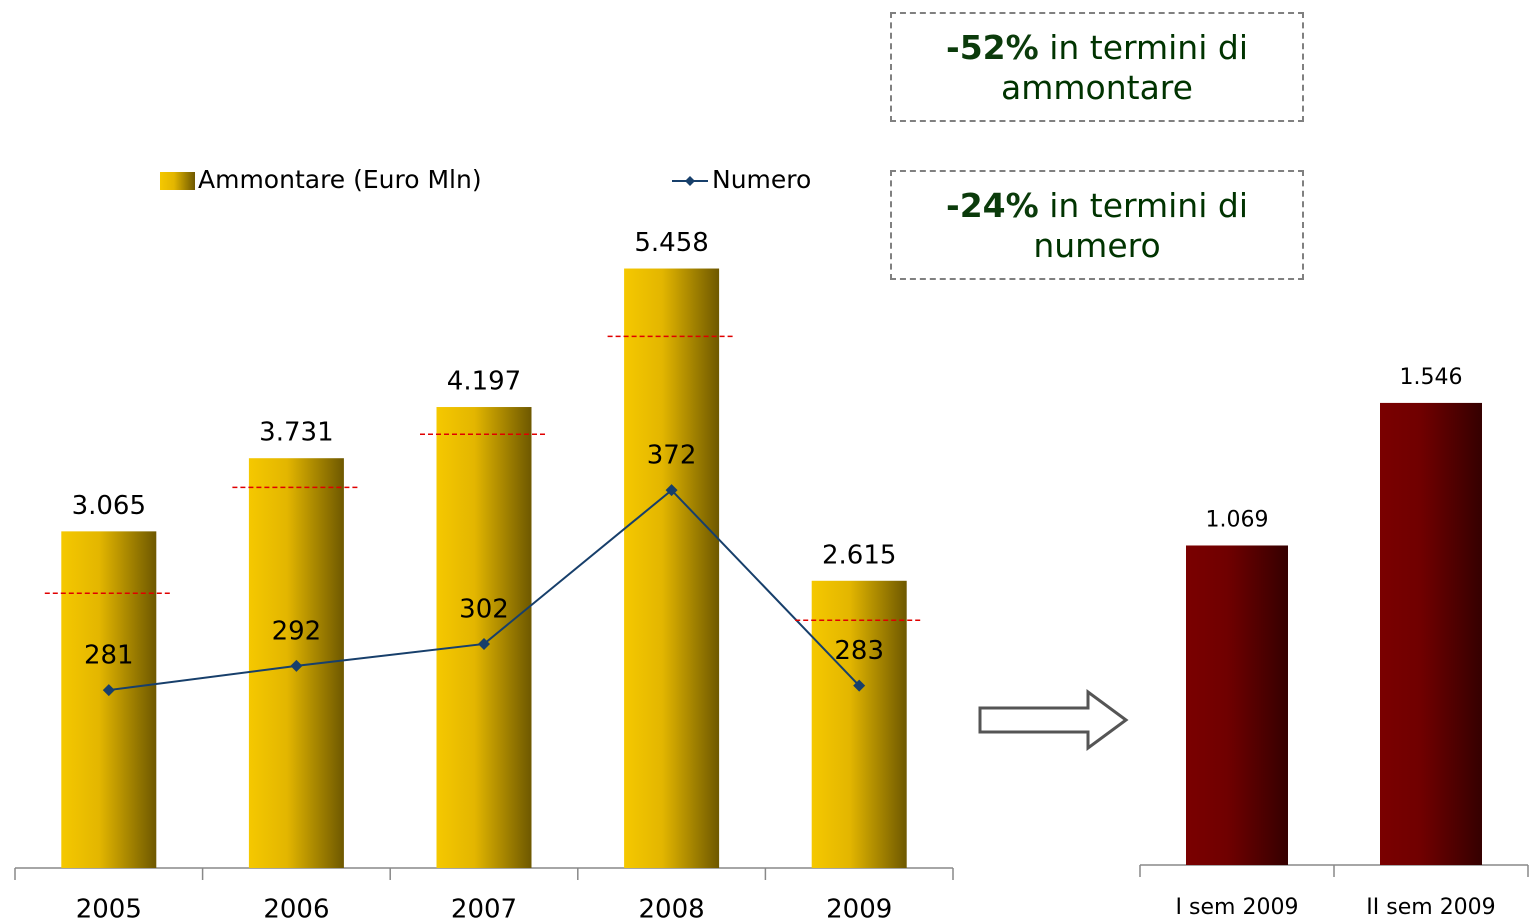 The width and height of the screenshot is (1529, 923). What do you see at coordinates (1430, 907) in the screenshot?
I see `x-tick-label: II sem 2009` at bounding box center [1430, 907].